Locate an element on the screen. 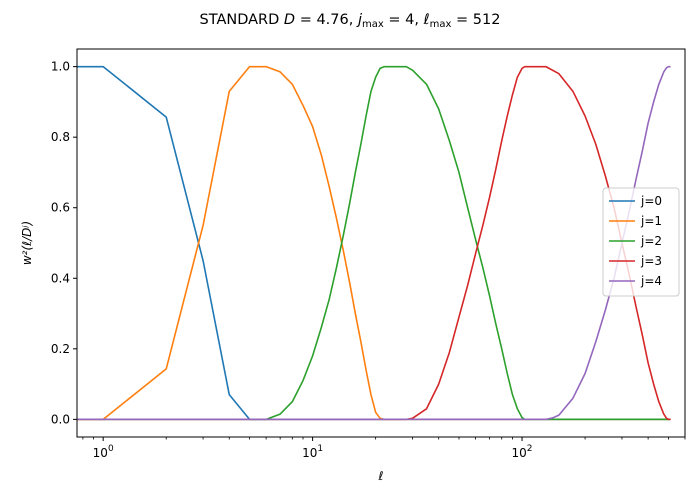  x-tick-label: 10⁰ is located at coordinates (103, 452).